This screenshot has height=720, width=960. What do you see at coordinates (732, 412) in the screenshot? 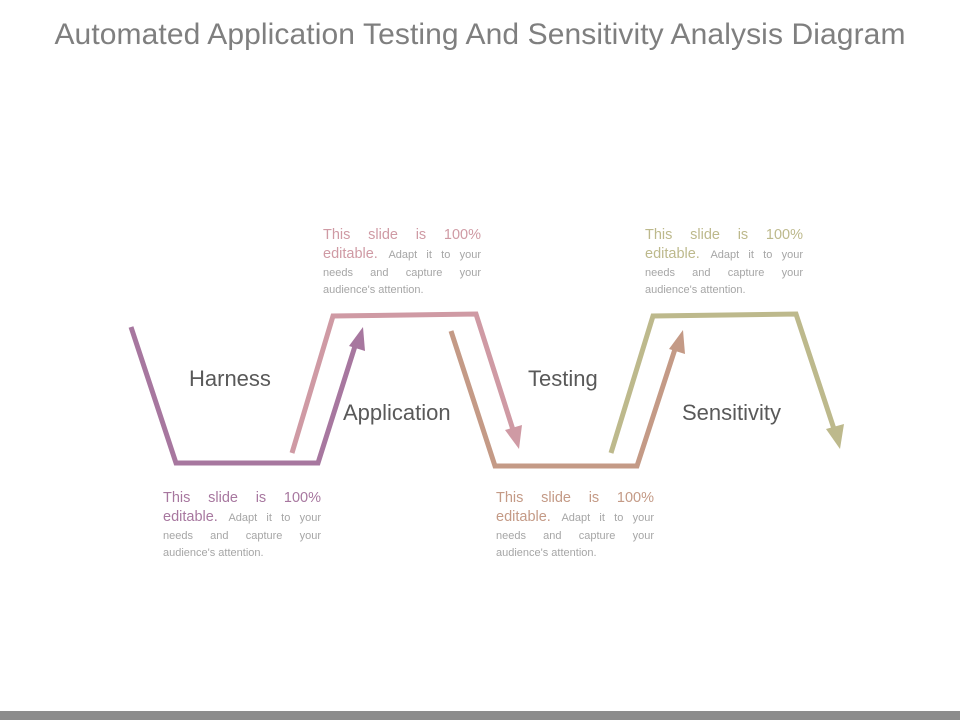
I see `step-label-sensitivity: Sensitivity` at bounding box center [732, 412].